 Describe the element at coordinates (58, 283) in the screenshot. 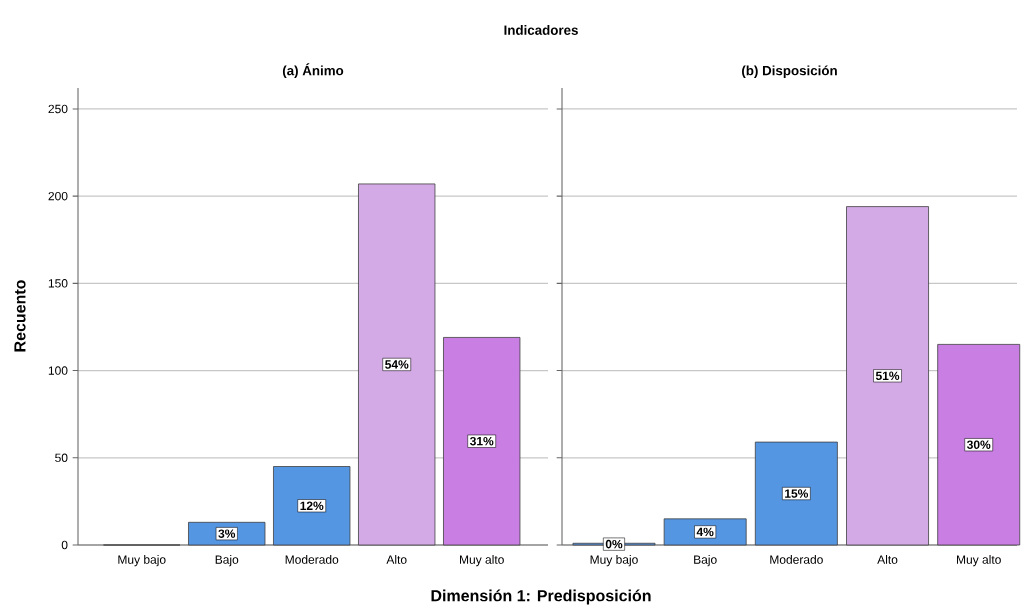

I see `y-tick-label: 150` at that location.